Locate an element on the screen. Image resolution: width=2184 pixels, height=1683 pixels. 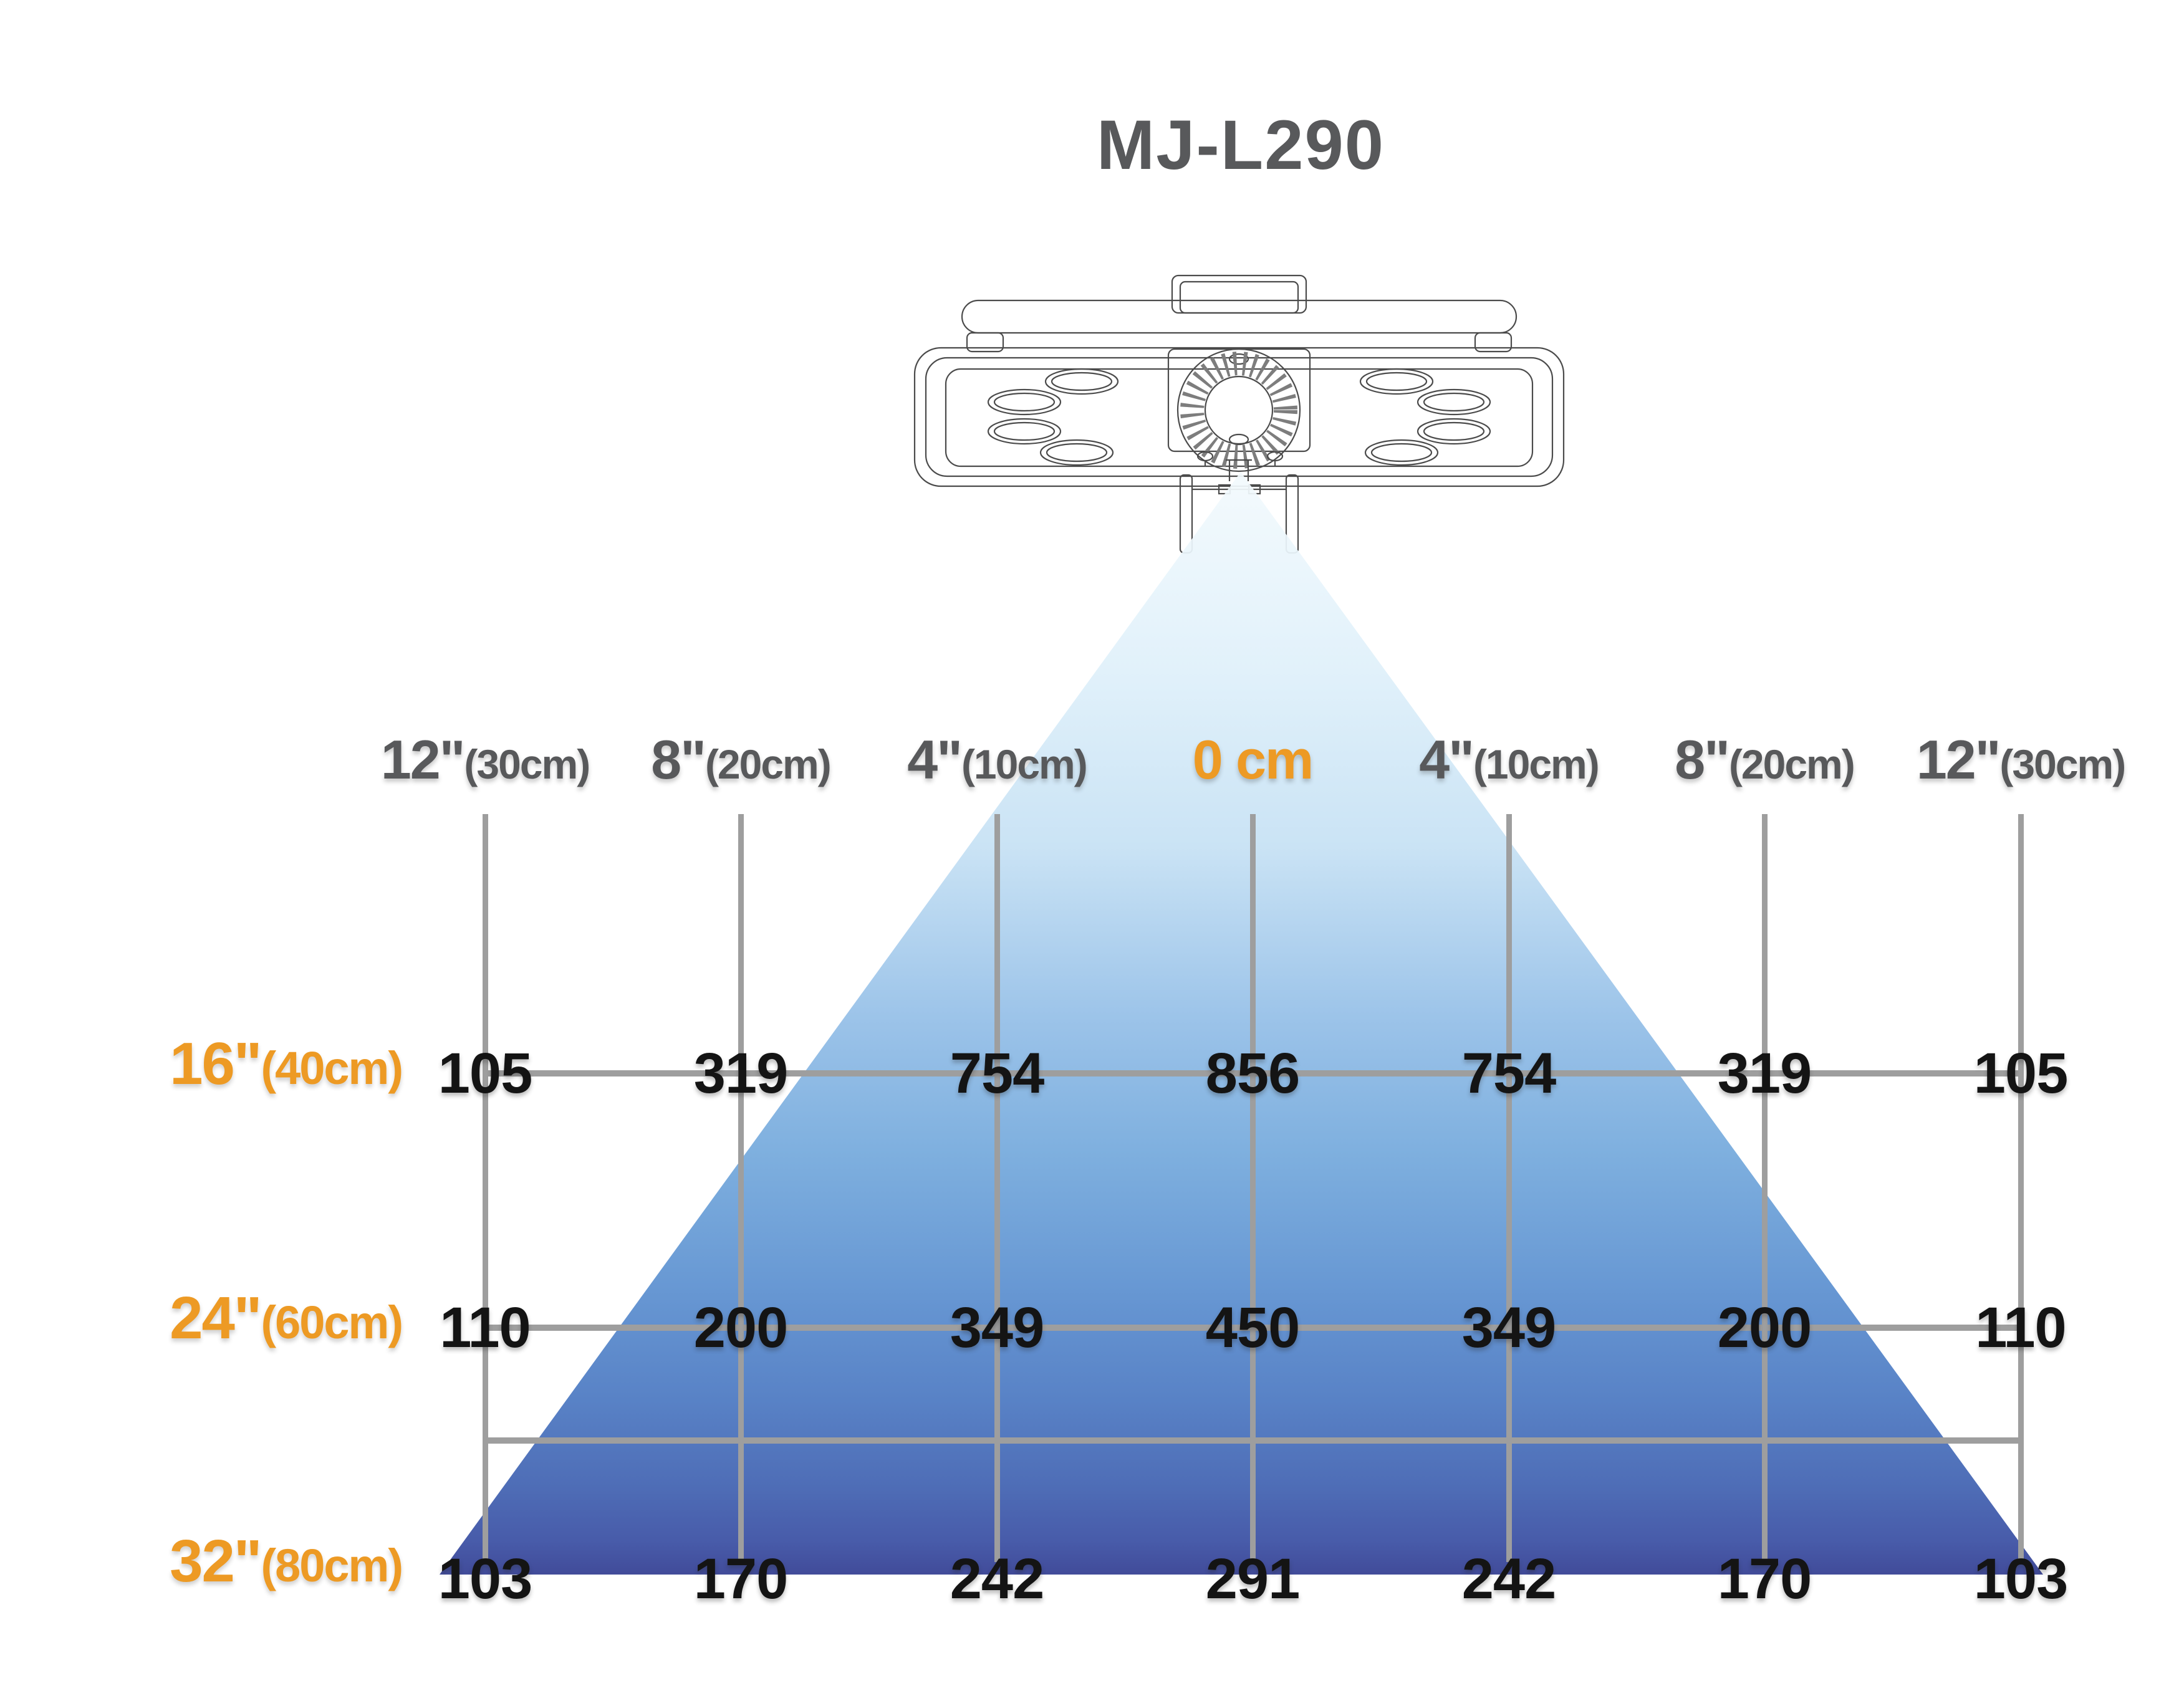
par-value: 450 is located at coordinates (1253, 1327).